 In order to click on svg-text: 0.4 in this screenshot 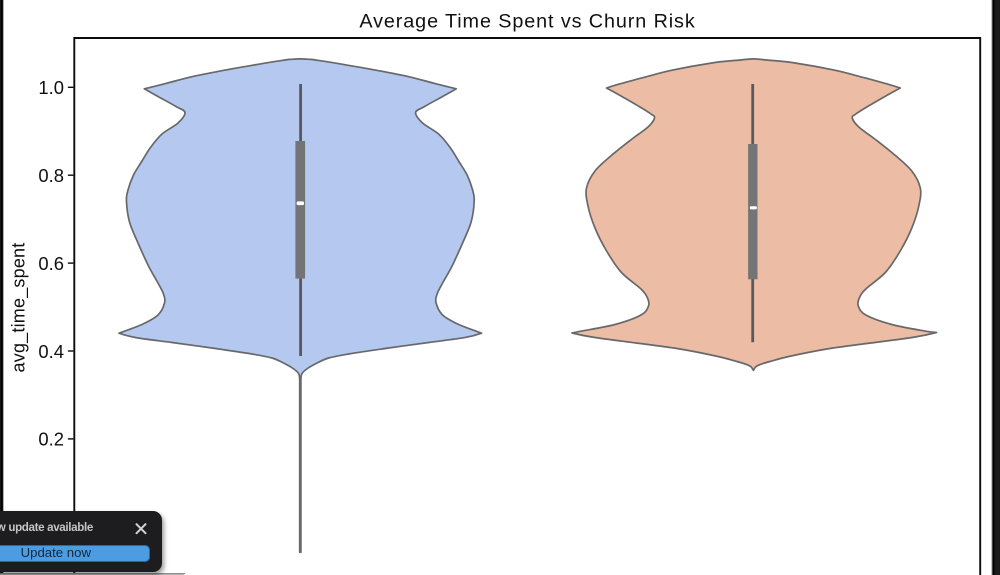, I will do `click(51, 351)`.